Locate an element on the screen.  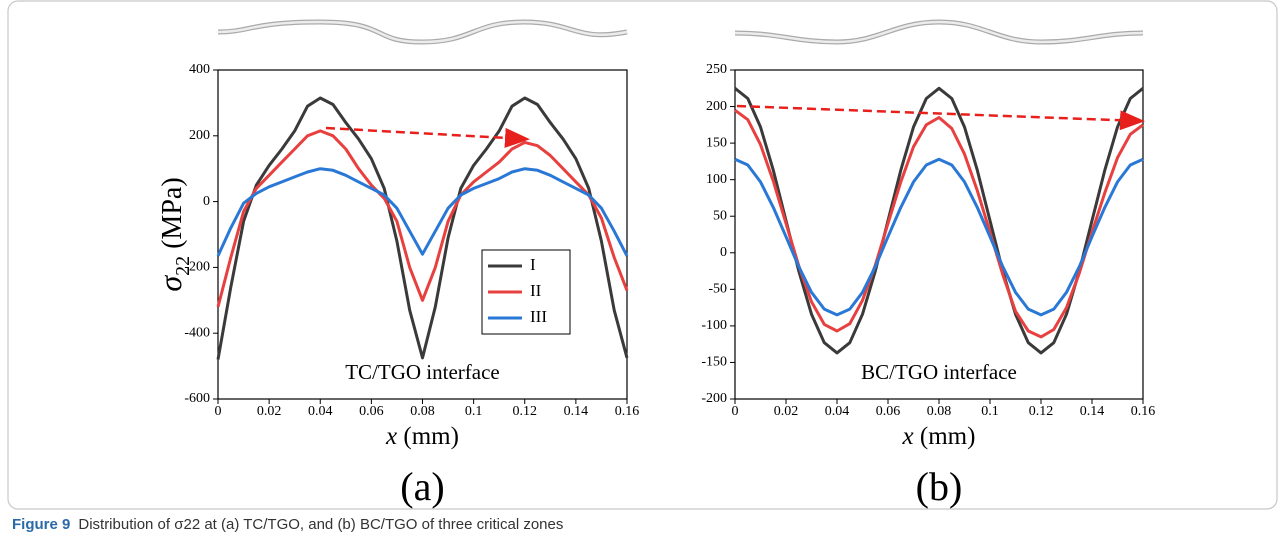
legend-label: I is located at coordinates (533, 264).